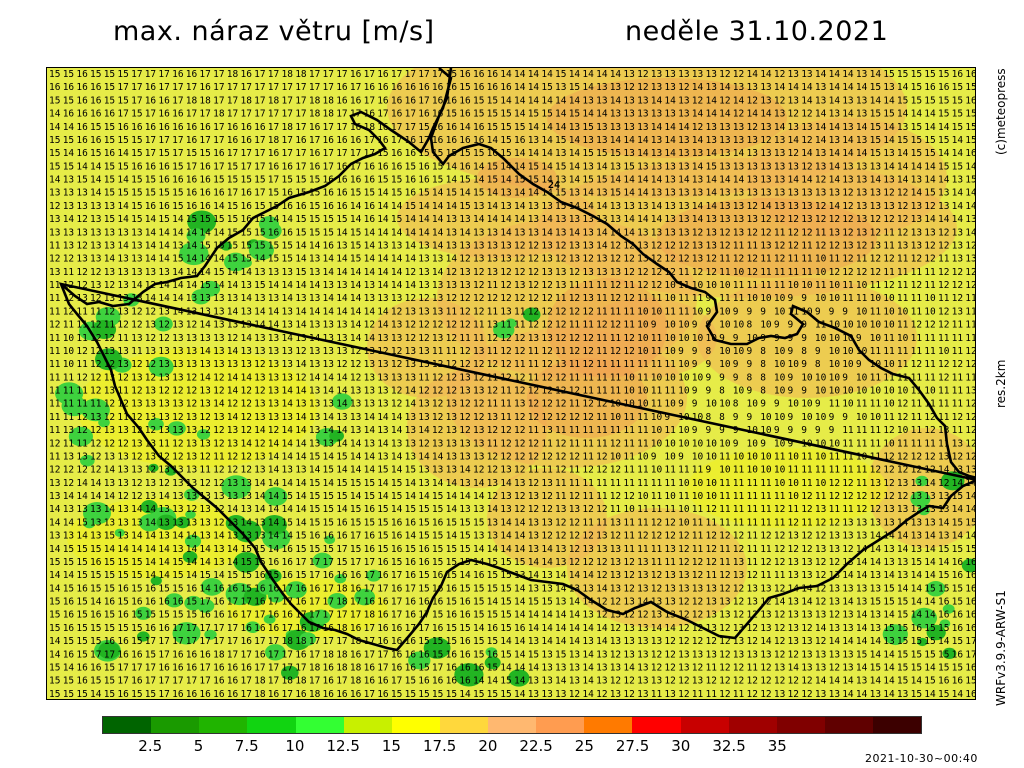 This screenshot has width=1024, height=768. Describe the element at coordinates (750, 417) in the screenshot. I see `gust-value: 9` at that location.